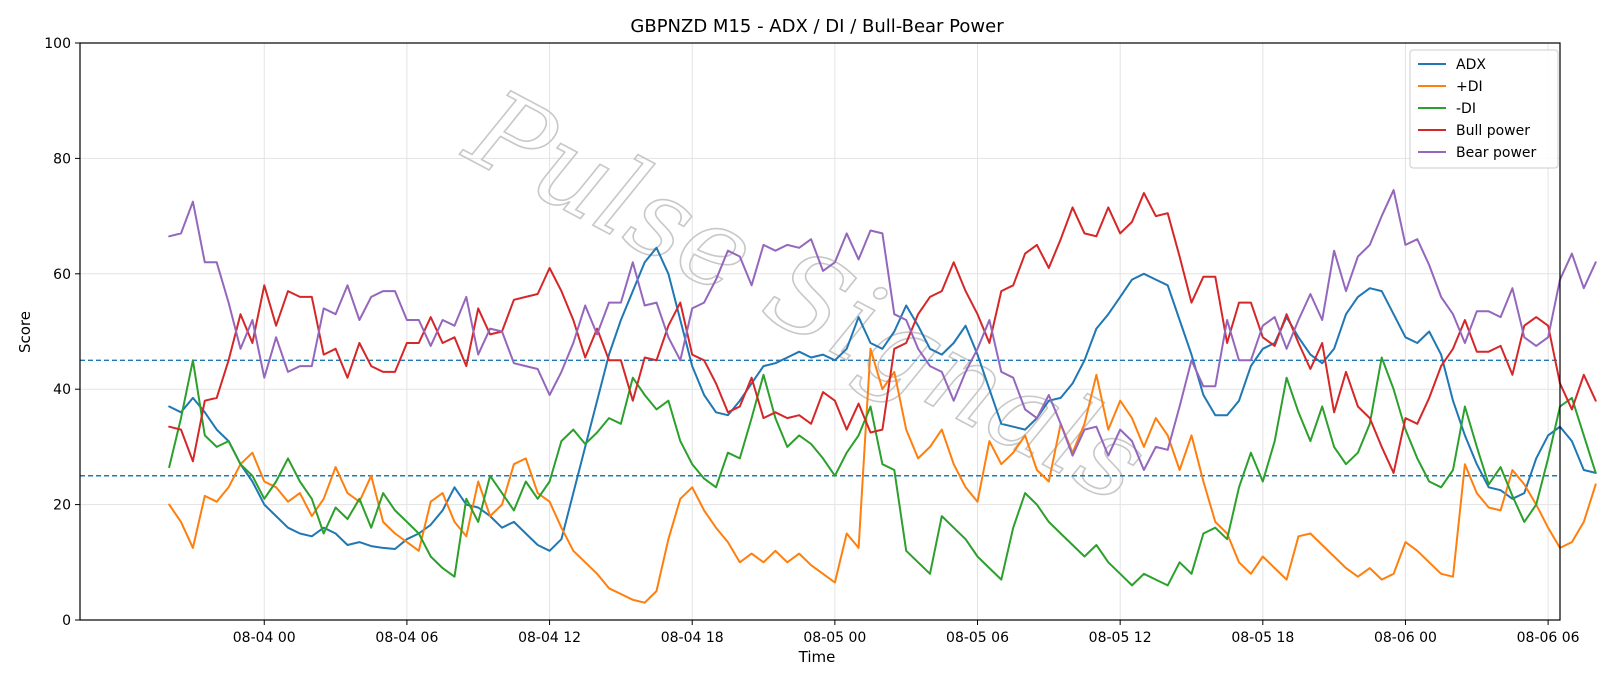 This screenshot has height=686, width=1600. What do you see at coordinates (57, 44) in the screenshot?
I see `y-tick-label: 100` at bounding box center [57, 44].